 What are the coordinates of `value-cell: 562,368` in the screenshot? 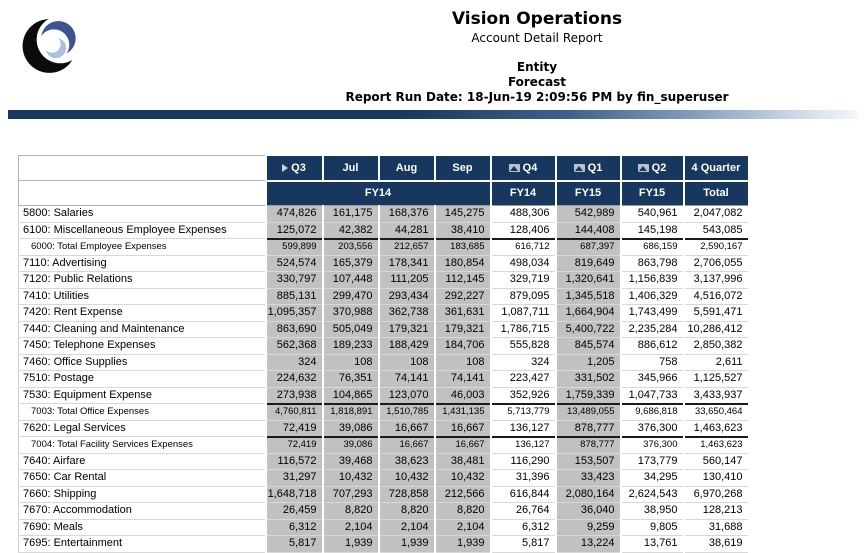 It's located at (293, 346).